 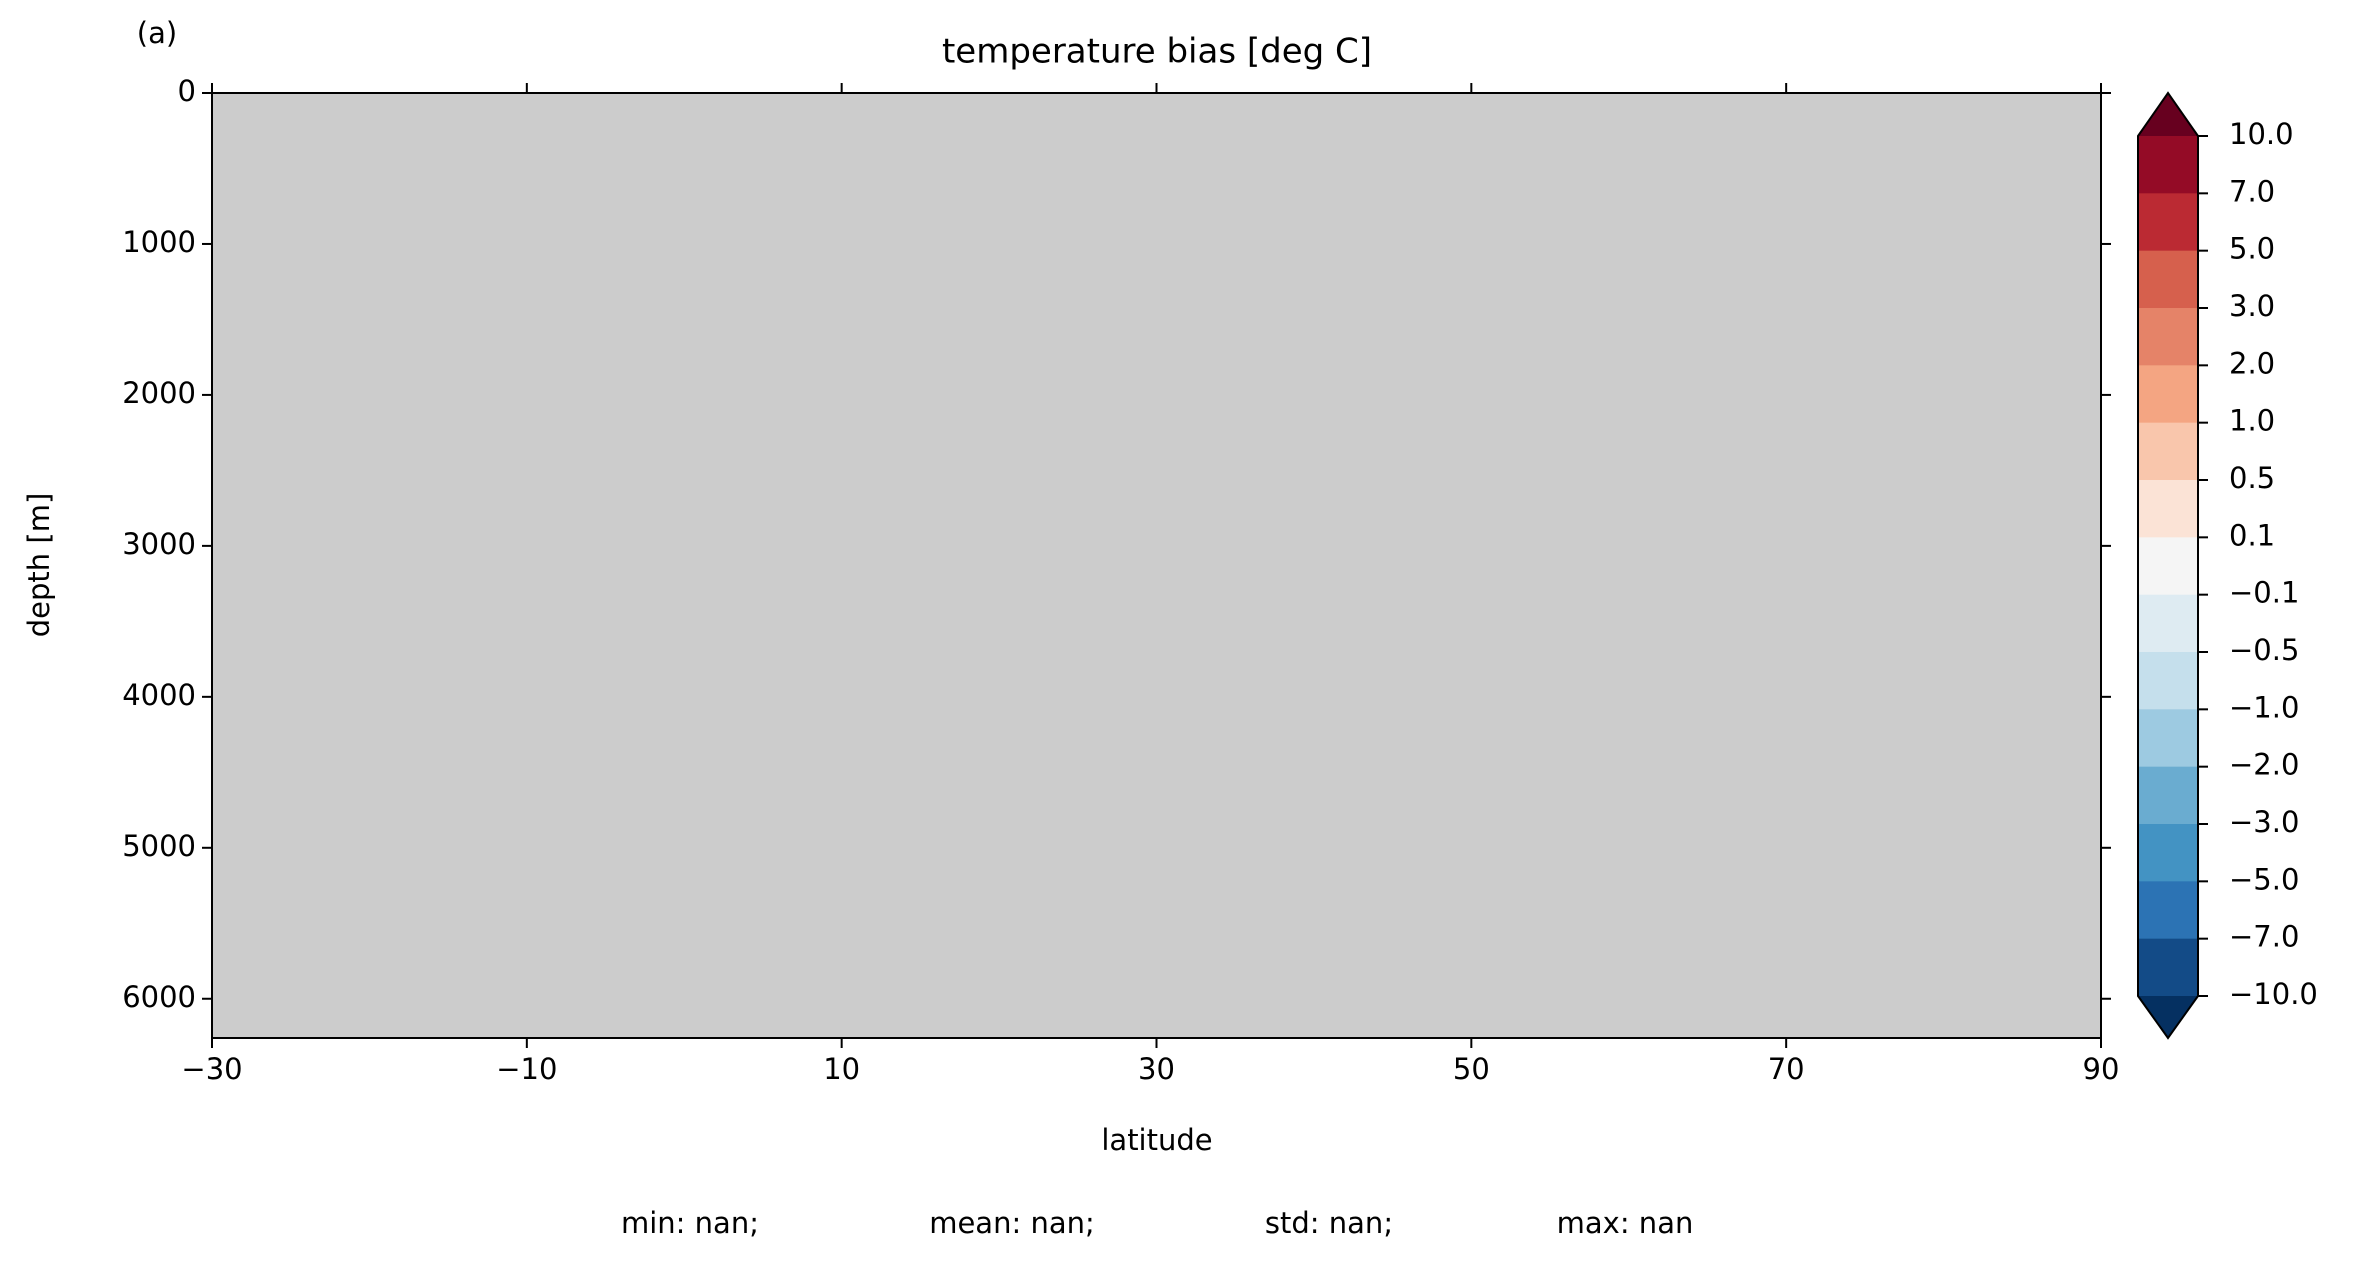 What do you see at coordinates (2273, 994) in the screenshot?
I see `colorbar-tick-label: −10.0` at bounding box center [2273, 994].